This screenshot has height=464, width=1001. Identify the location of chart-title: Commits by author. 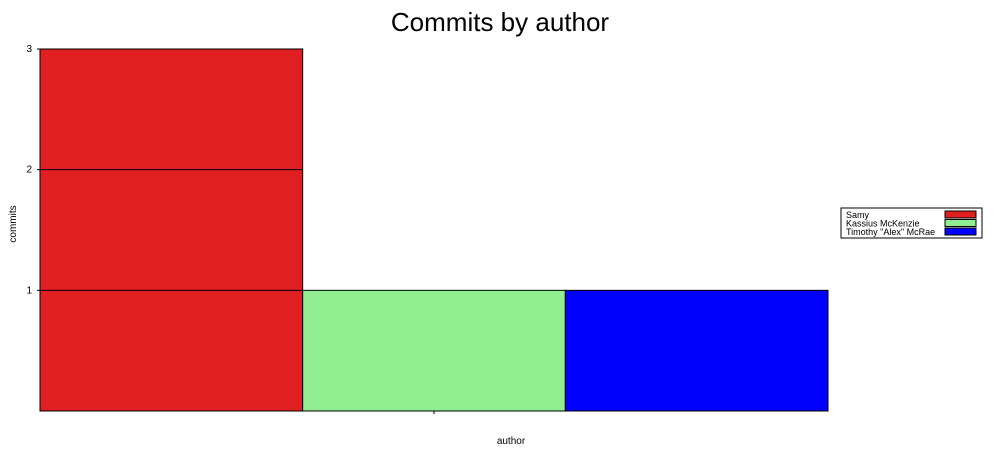
(500, 22).